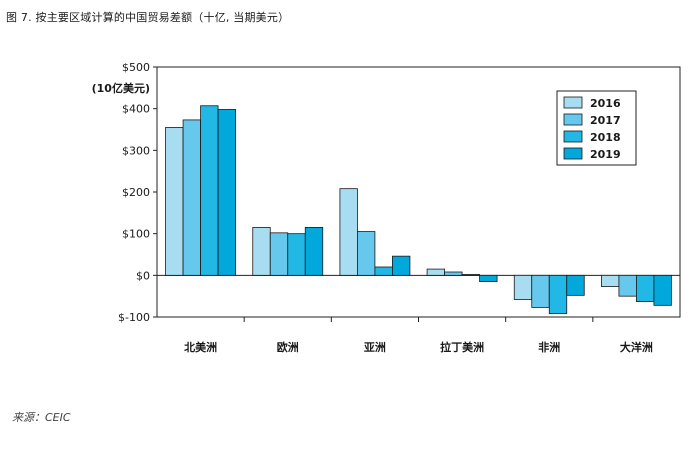 This screenshot has width=700, height=450. Describe the element at coordinates (605, 120) in the screenshot. I see `legend-label-2017: 2017` at that location.